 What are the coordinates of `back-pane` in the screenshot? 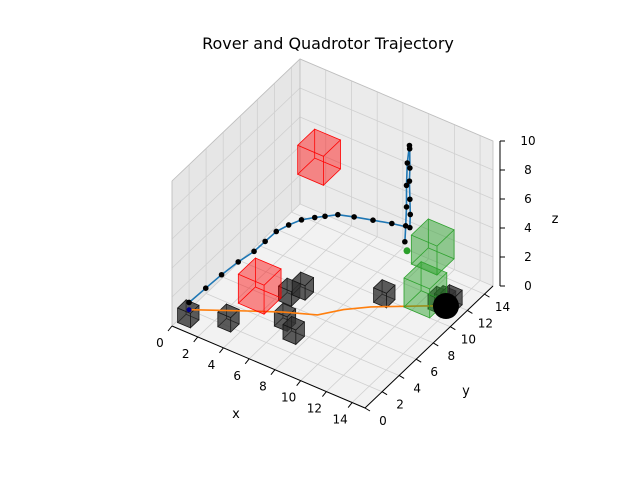 It's located at (396, 172).